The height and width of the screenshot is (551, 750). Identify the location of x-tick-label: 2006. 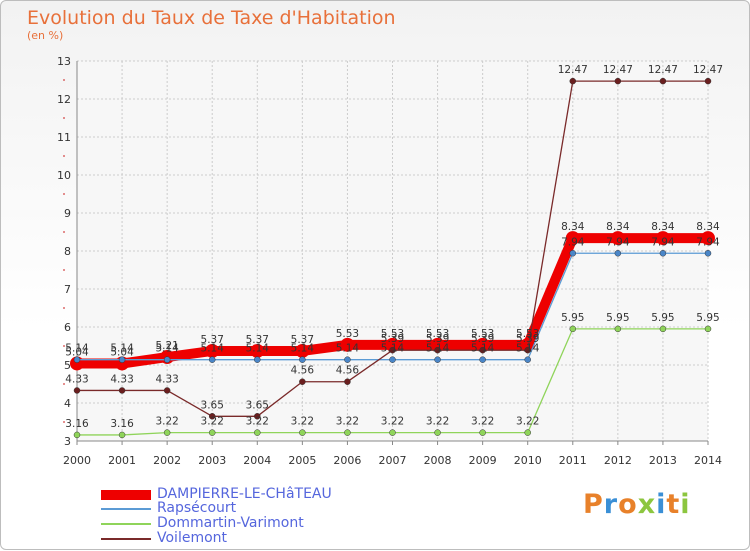
(347, 460).